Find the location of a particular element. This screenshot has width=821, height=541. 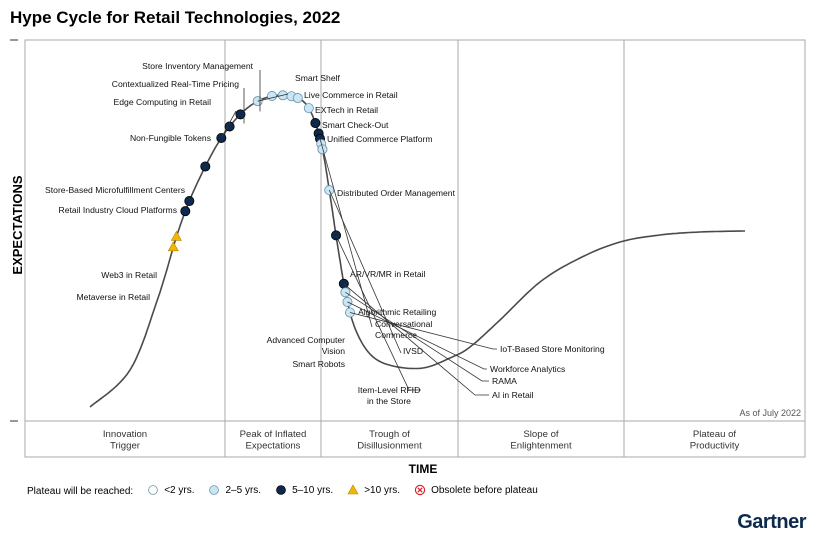

chart-title: Hype Cycle for Retail Technologies, 2022 is located at coordinates (175, 17).